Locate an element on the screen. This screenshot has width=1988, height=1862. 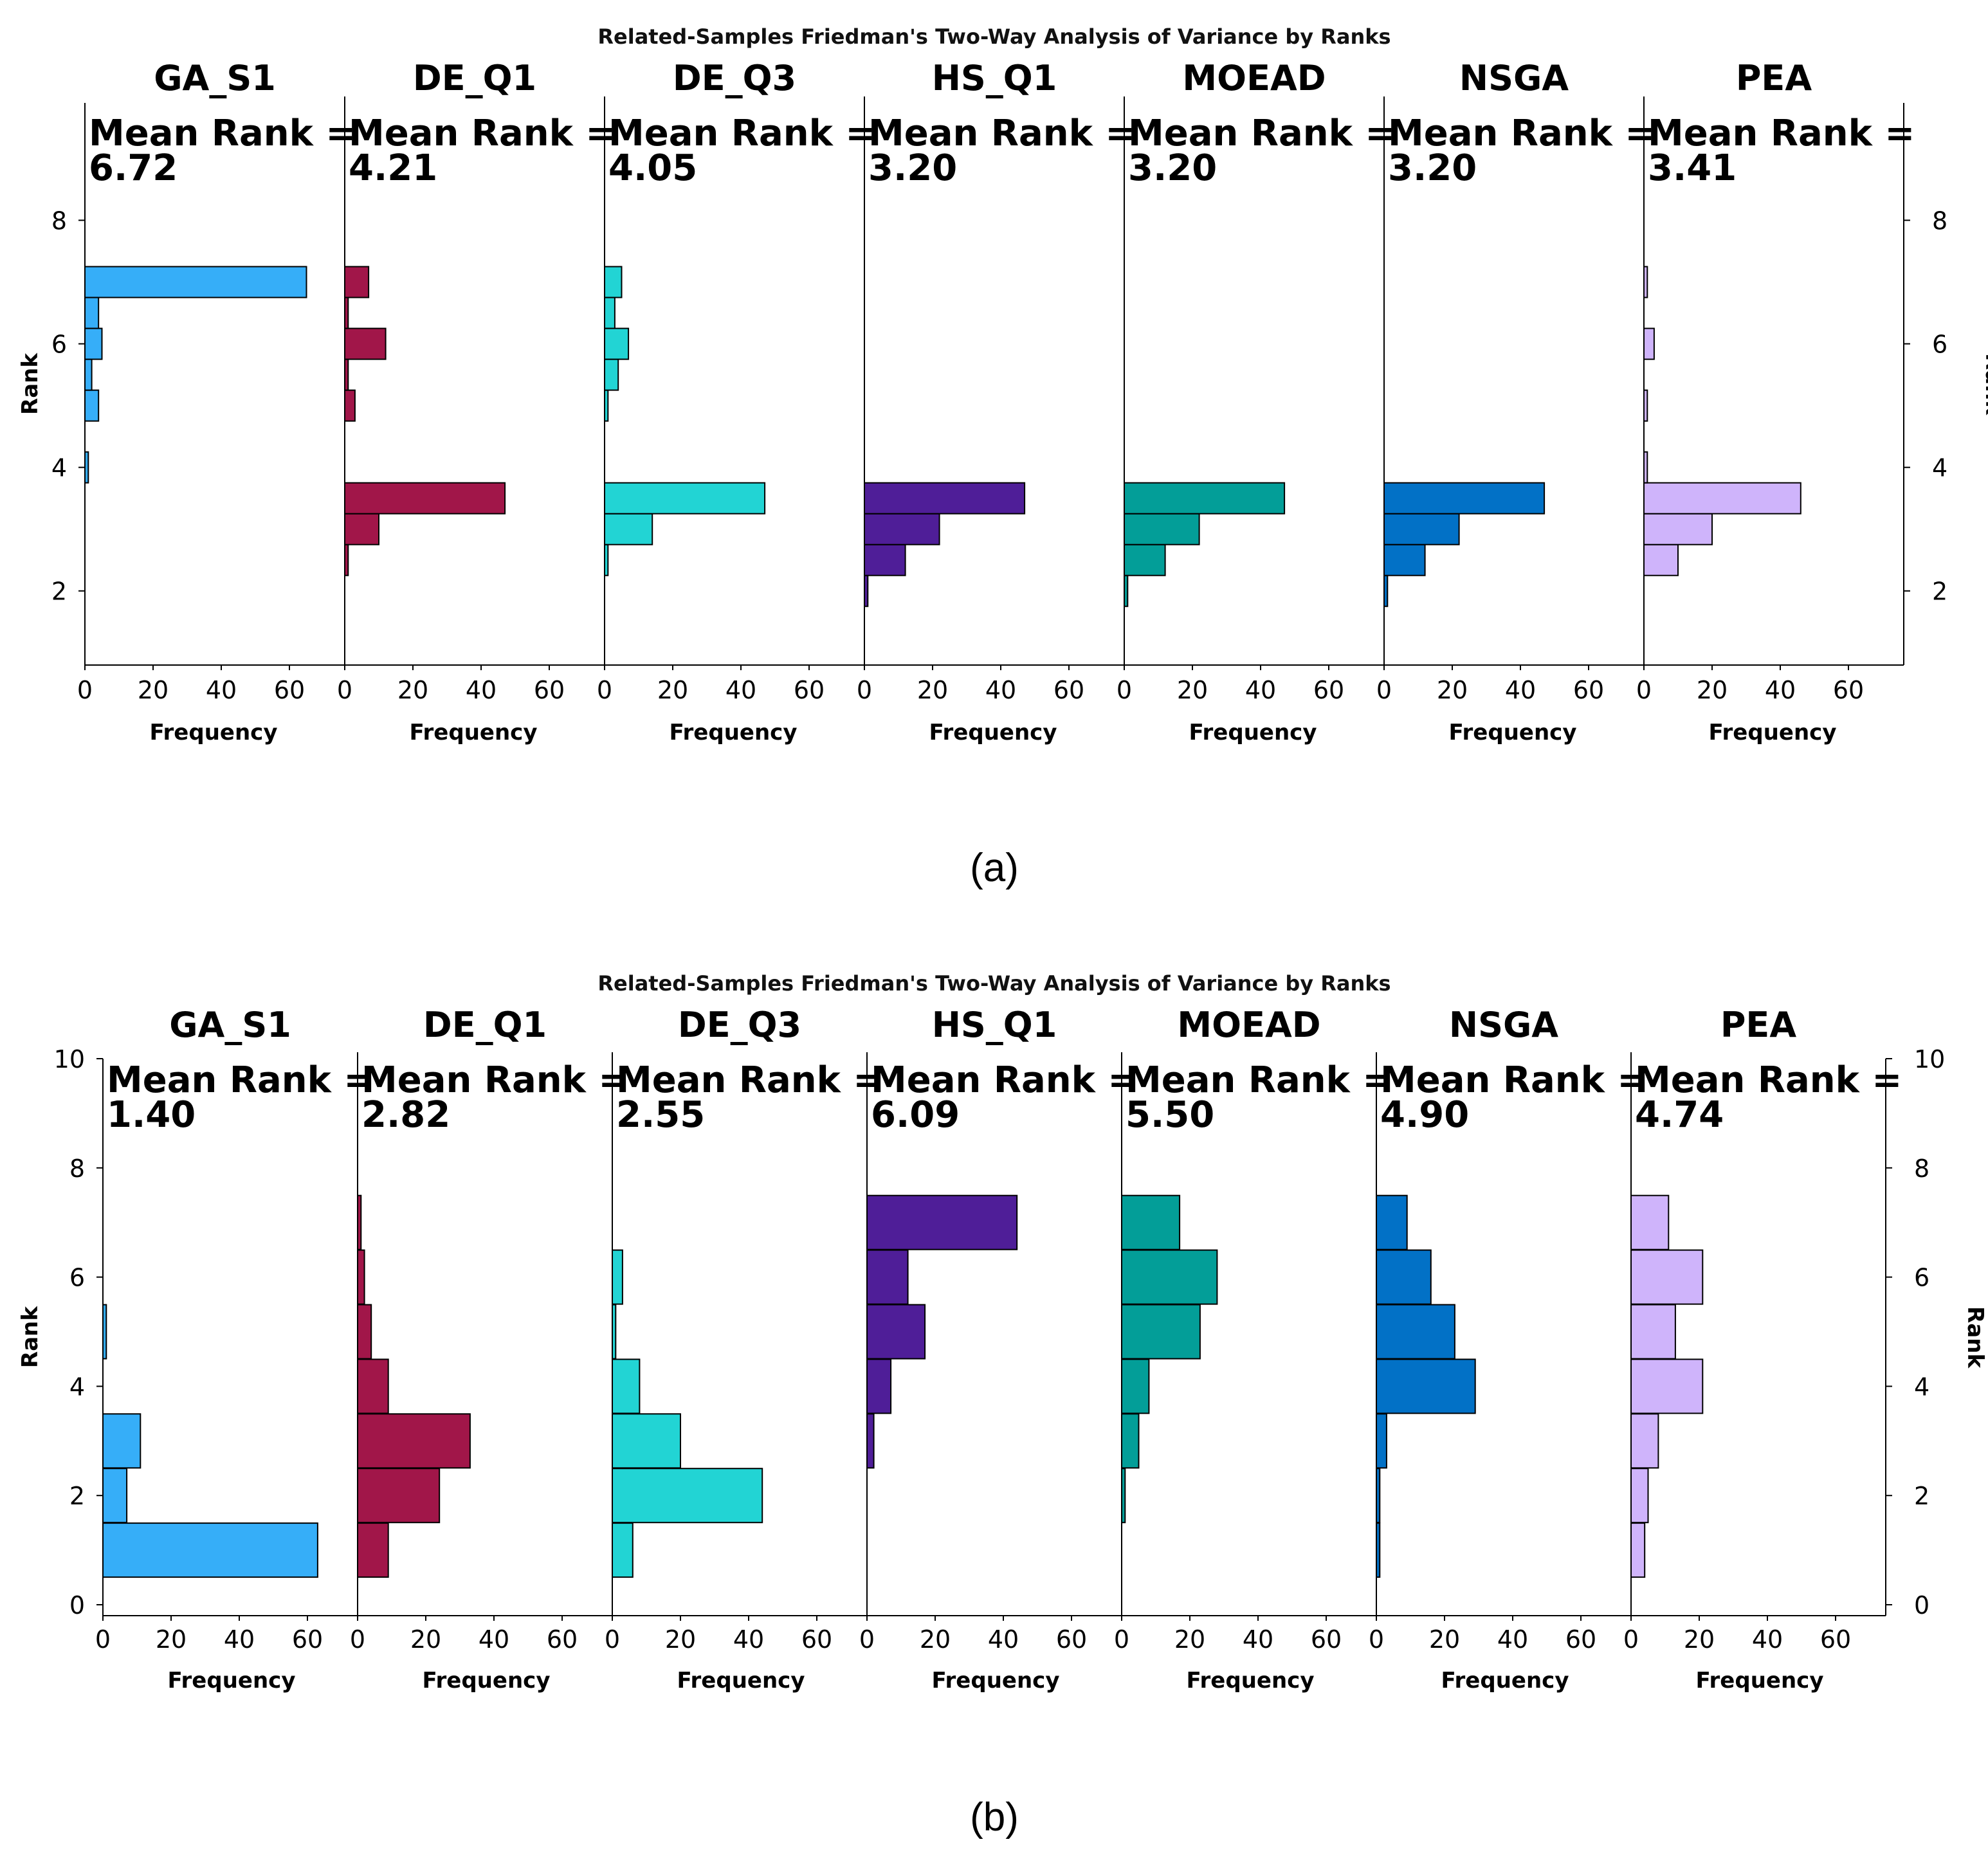
y-tick-label-left: 8 is located at coordinates (59, 221).